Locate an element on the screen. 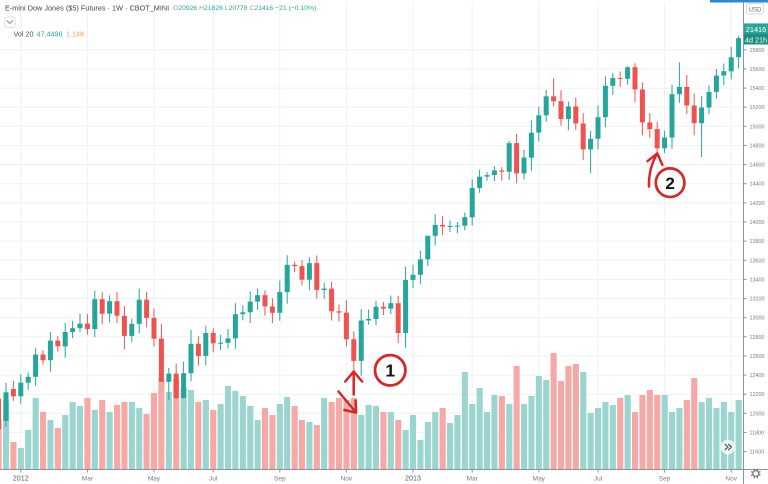  svg-text: 2 is located at coordinates (669, 183).